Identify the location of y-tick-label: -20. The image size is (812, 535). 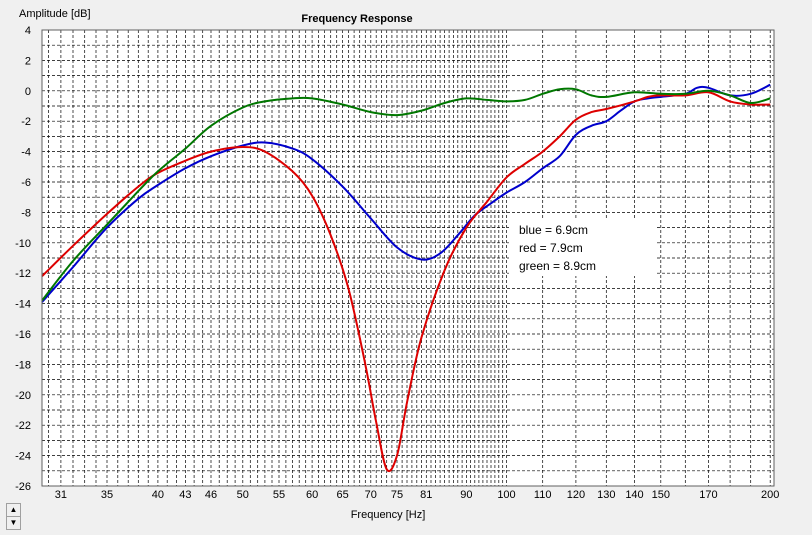
(23, 396).